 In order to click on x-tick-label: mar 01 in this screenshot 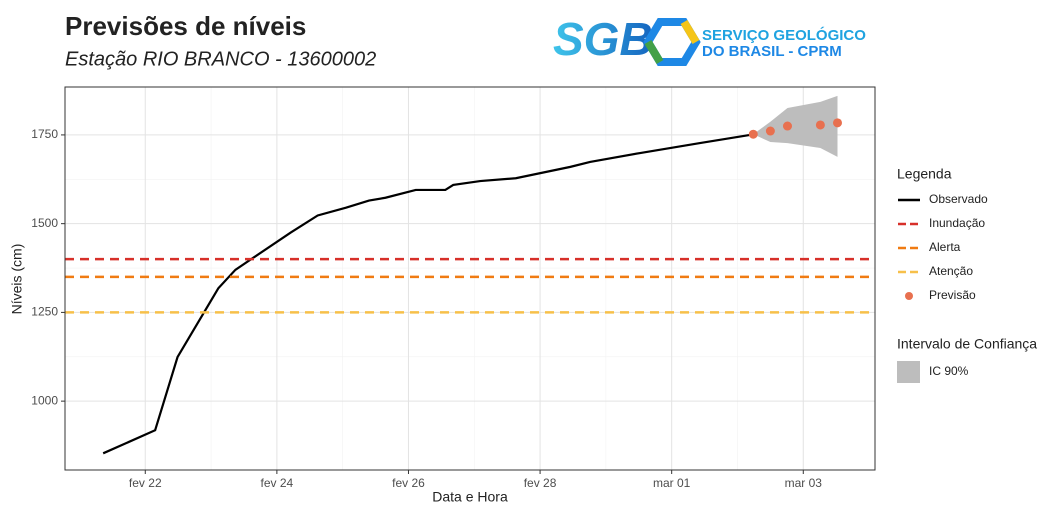, I will do `click(672, 483)`.